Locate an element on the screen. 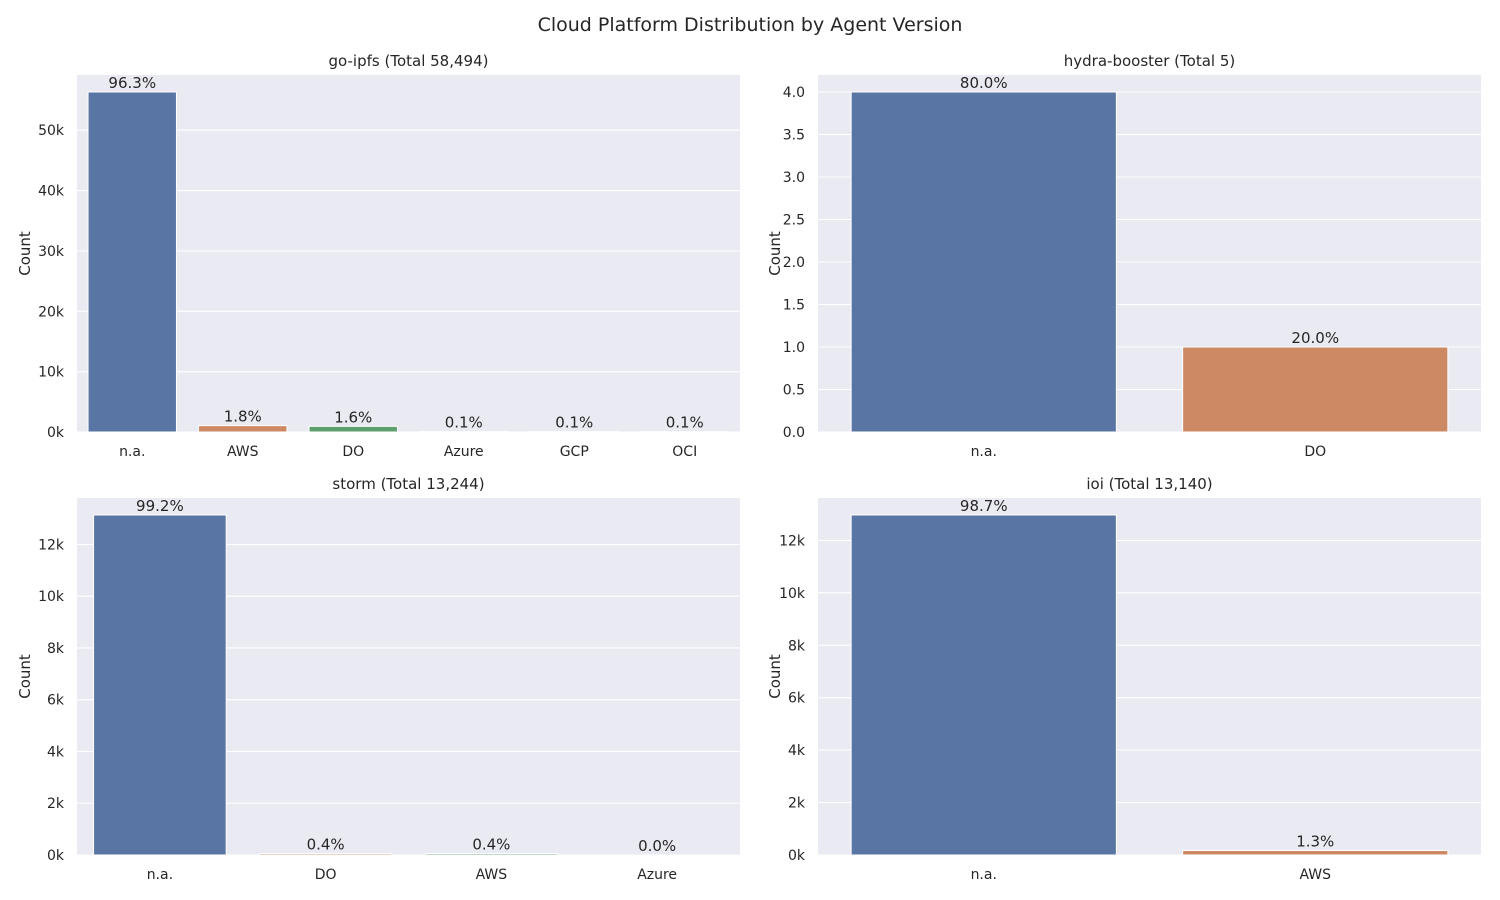 This screenshot has width=1500, height=900. y-tick-label: 2.0 is located at coordinates (794, 263).